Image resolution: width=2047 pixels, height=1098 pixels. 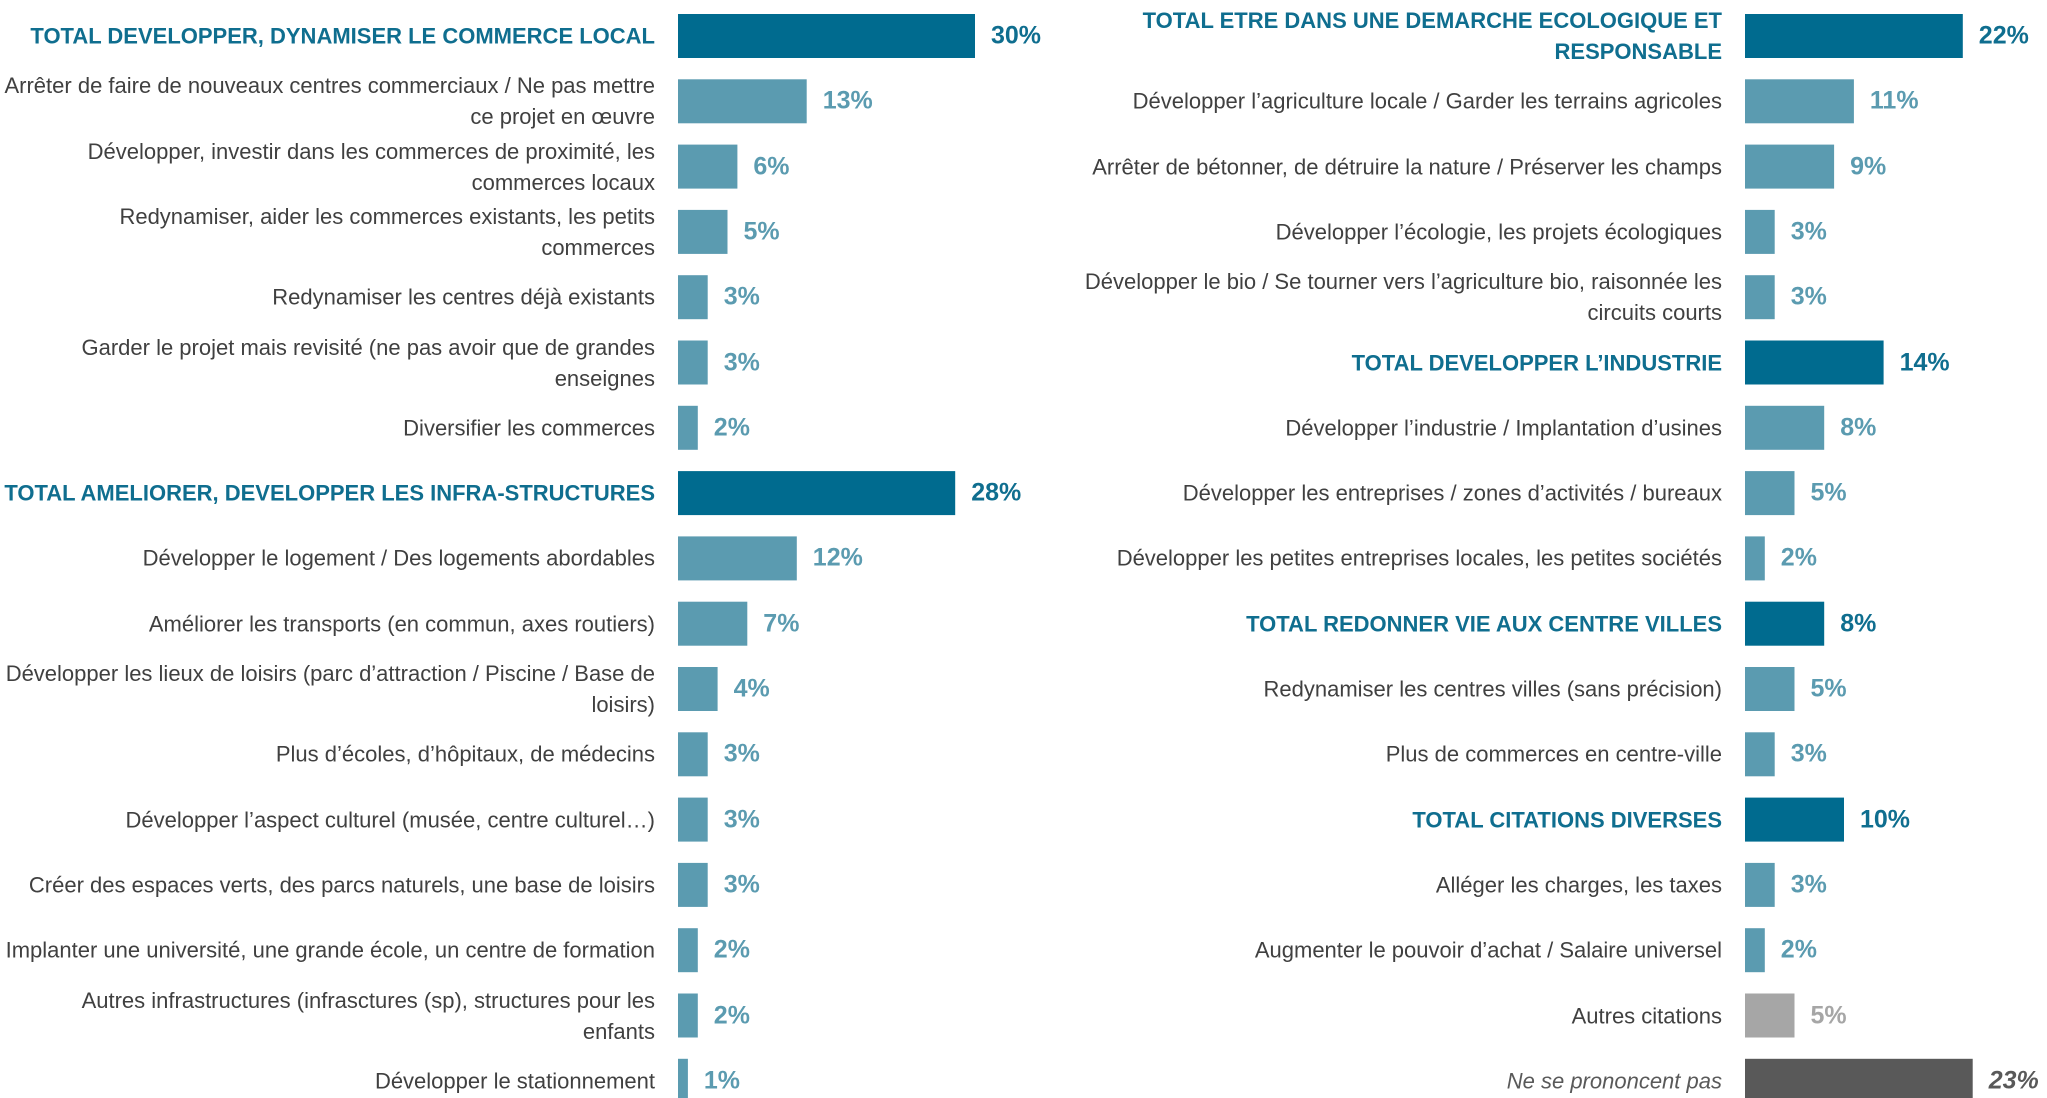 I want to click on category-label: Autres citations, so click(x=1646, y=1015).